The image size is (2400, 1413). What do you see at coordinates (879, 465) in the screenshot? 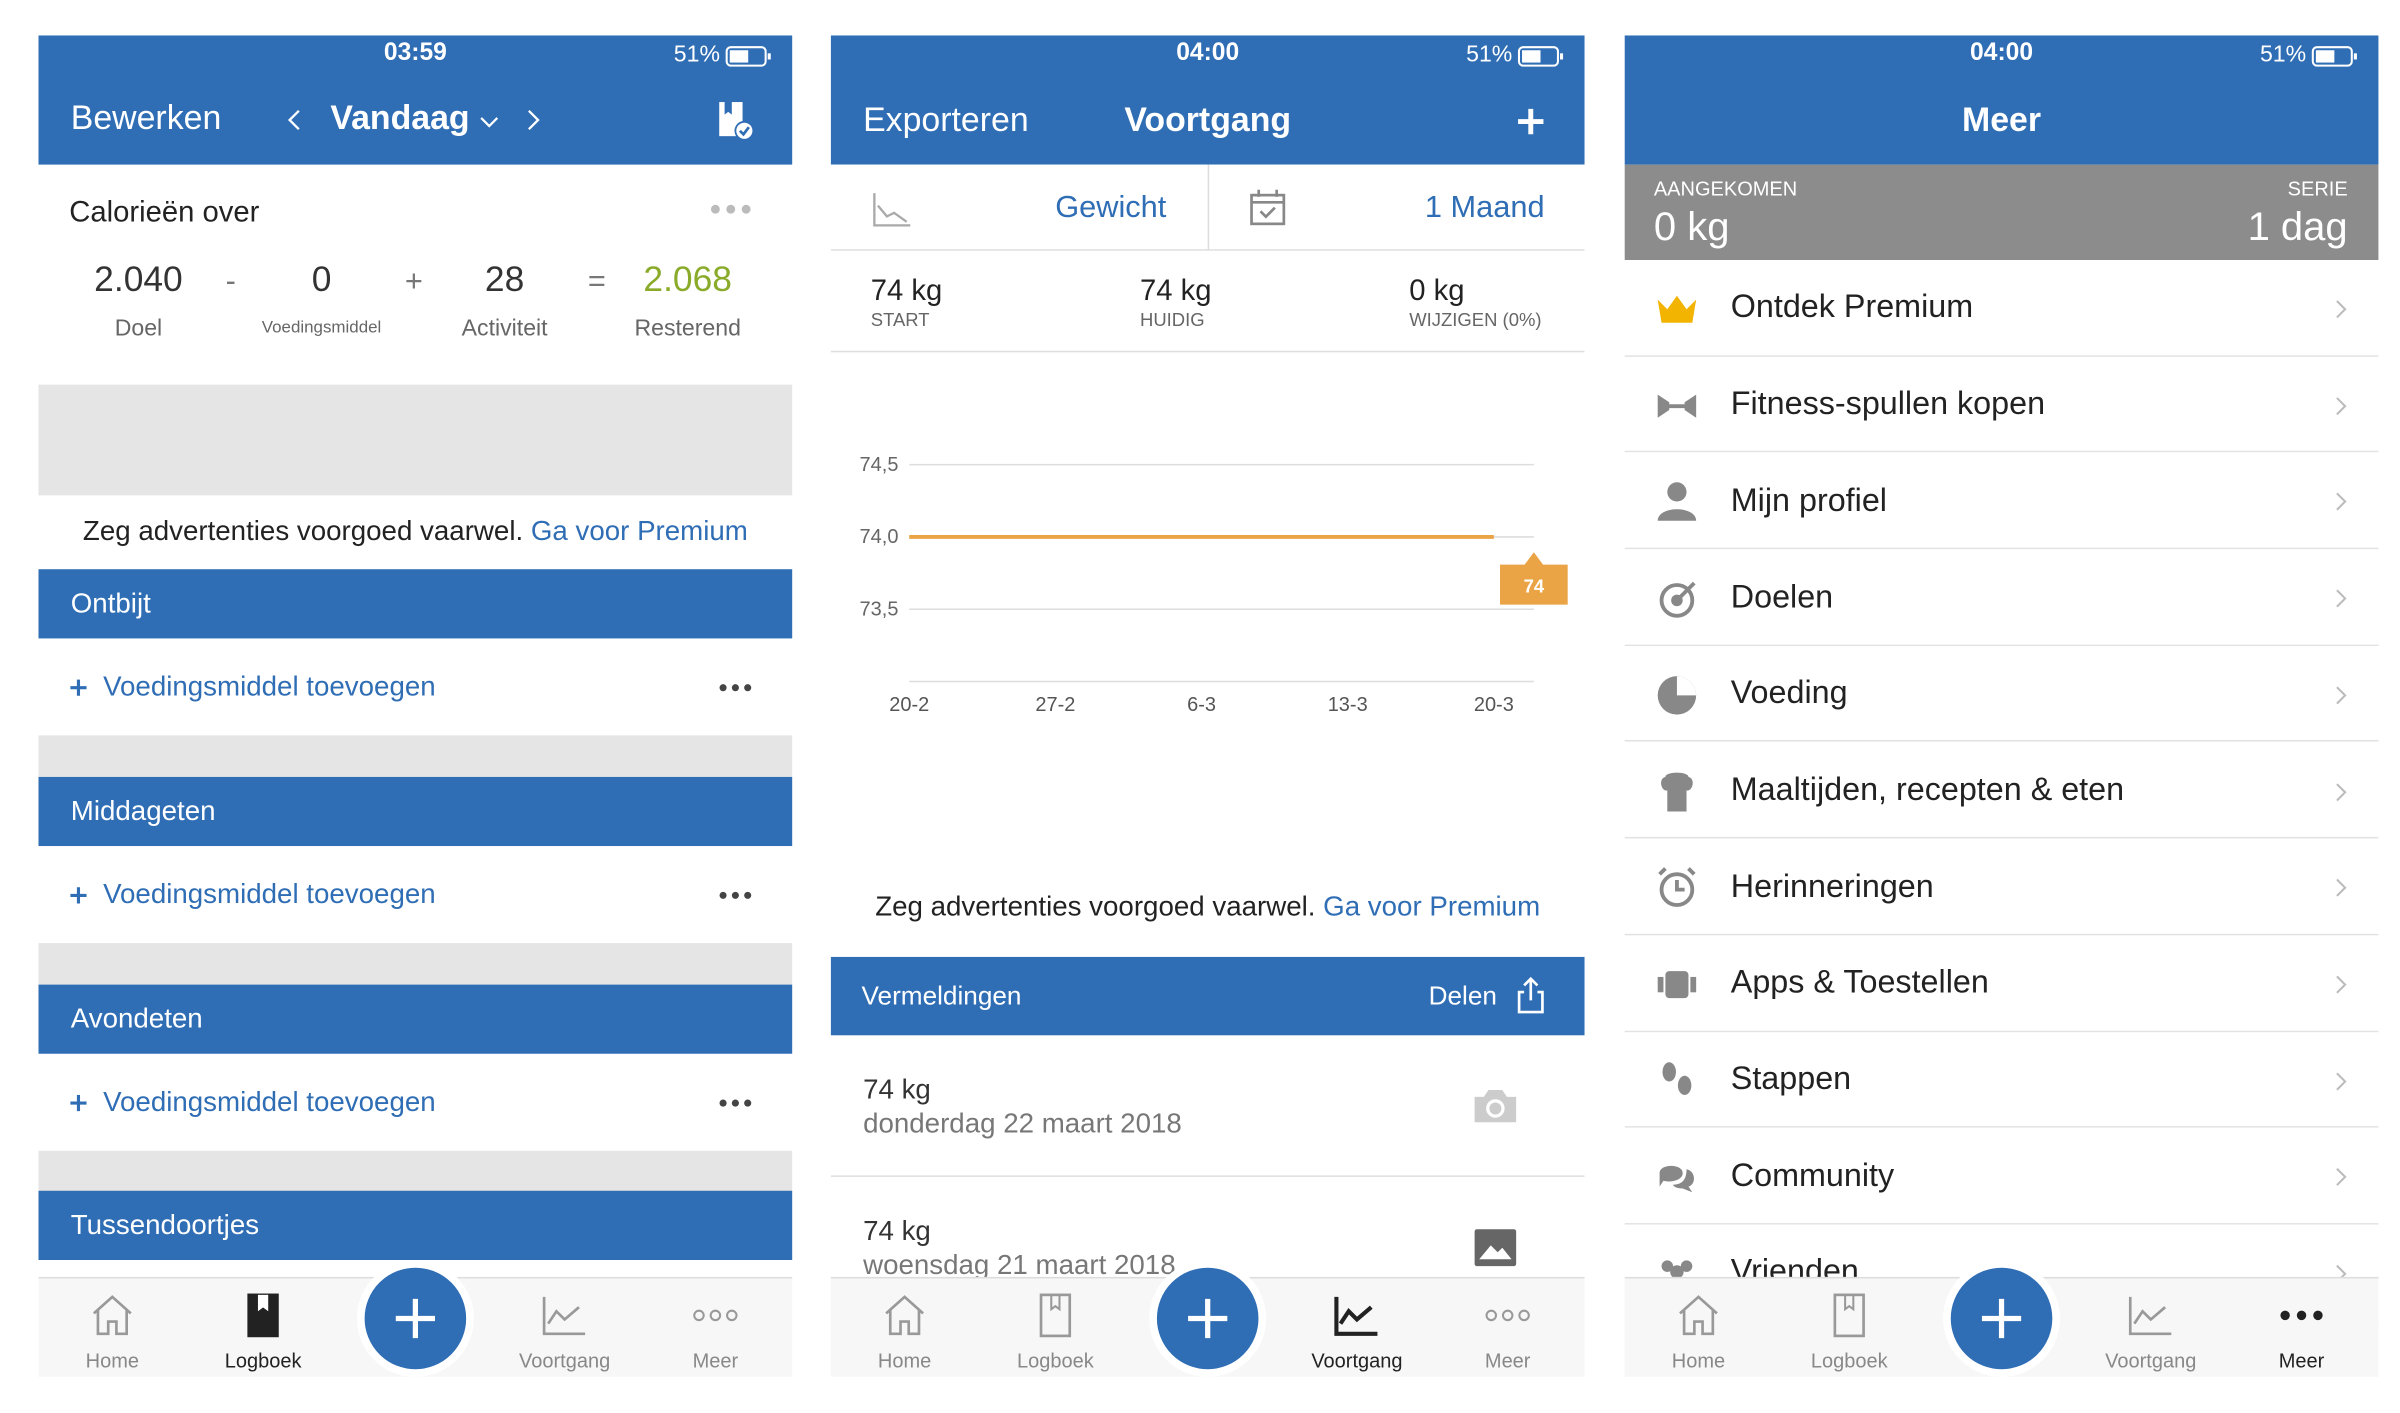
I see `y-tick-label: 74,5` at bounding box center [879, 465].